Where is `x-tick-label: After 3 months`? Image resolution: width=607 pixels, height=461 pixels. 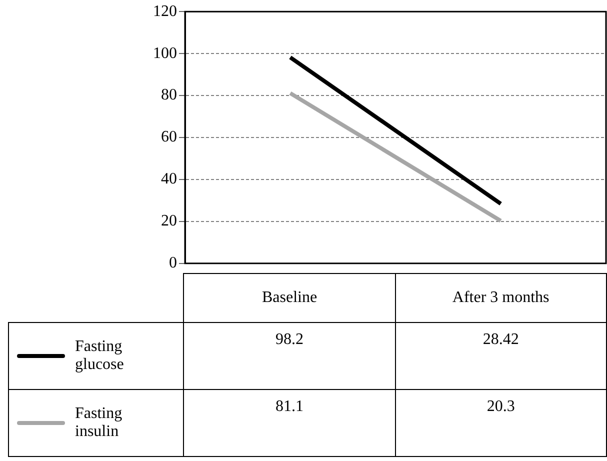
x-tick-label: After 3 months is located at coordinates (500, 298).